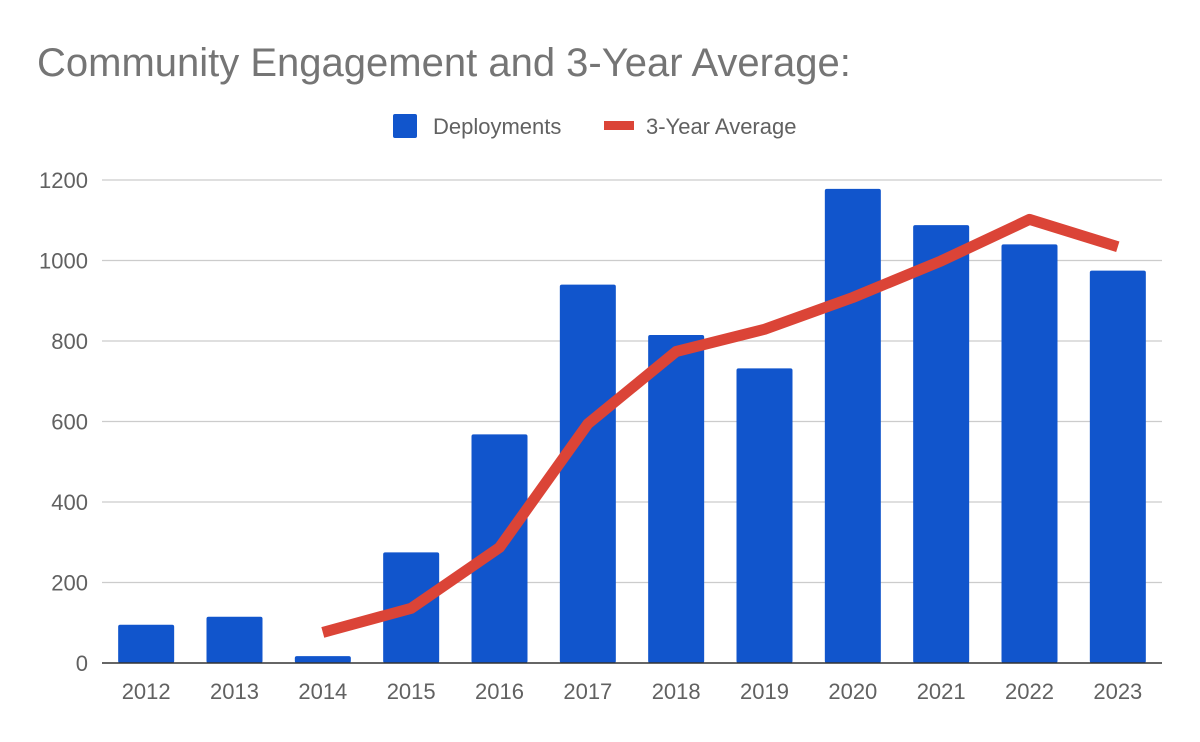 The width and height of the screenshot is (1200, 742). I want to click on x-tick-label-2021: 2021, so click(941, 691).